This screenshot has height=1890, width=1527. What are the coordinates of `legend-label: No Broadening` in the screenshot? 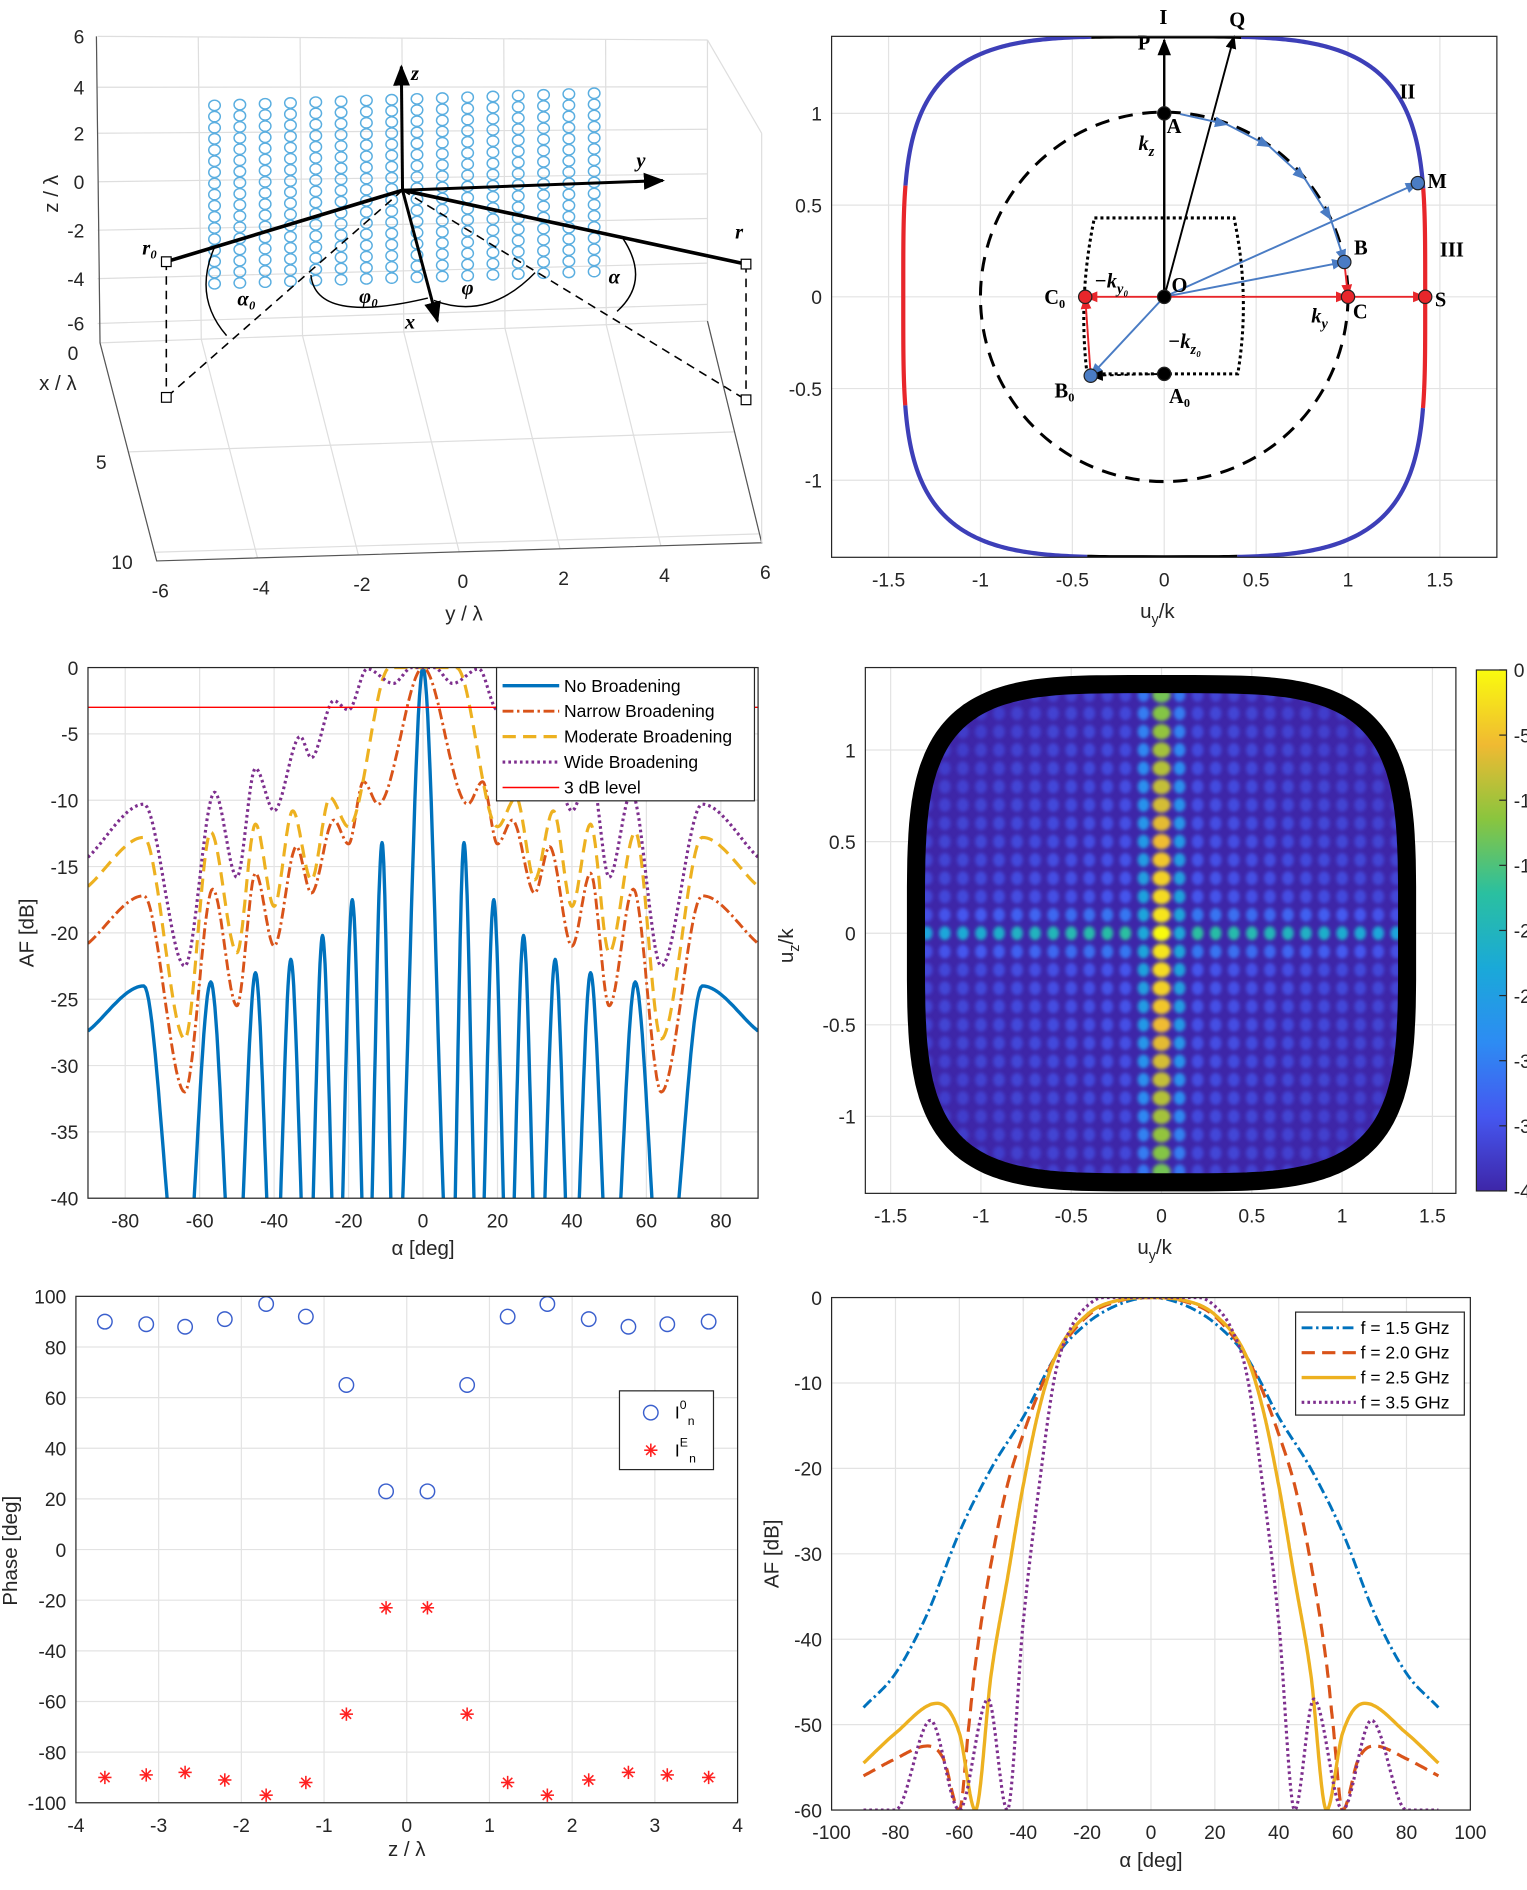 It's located at (622, 686).